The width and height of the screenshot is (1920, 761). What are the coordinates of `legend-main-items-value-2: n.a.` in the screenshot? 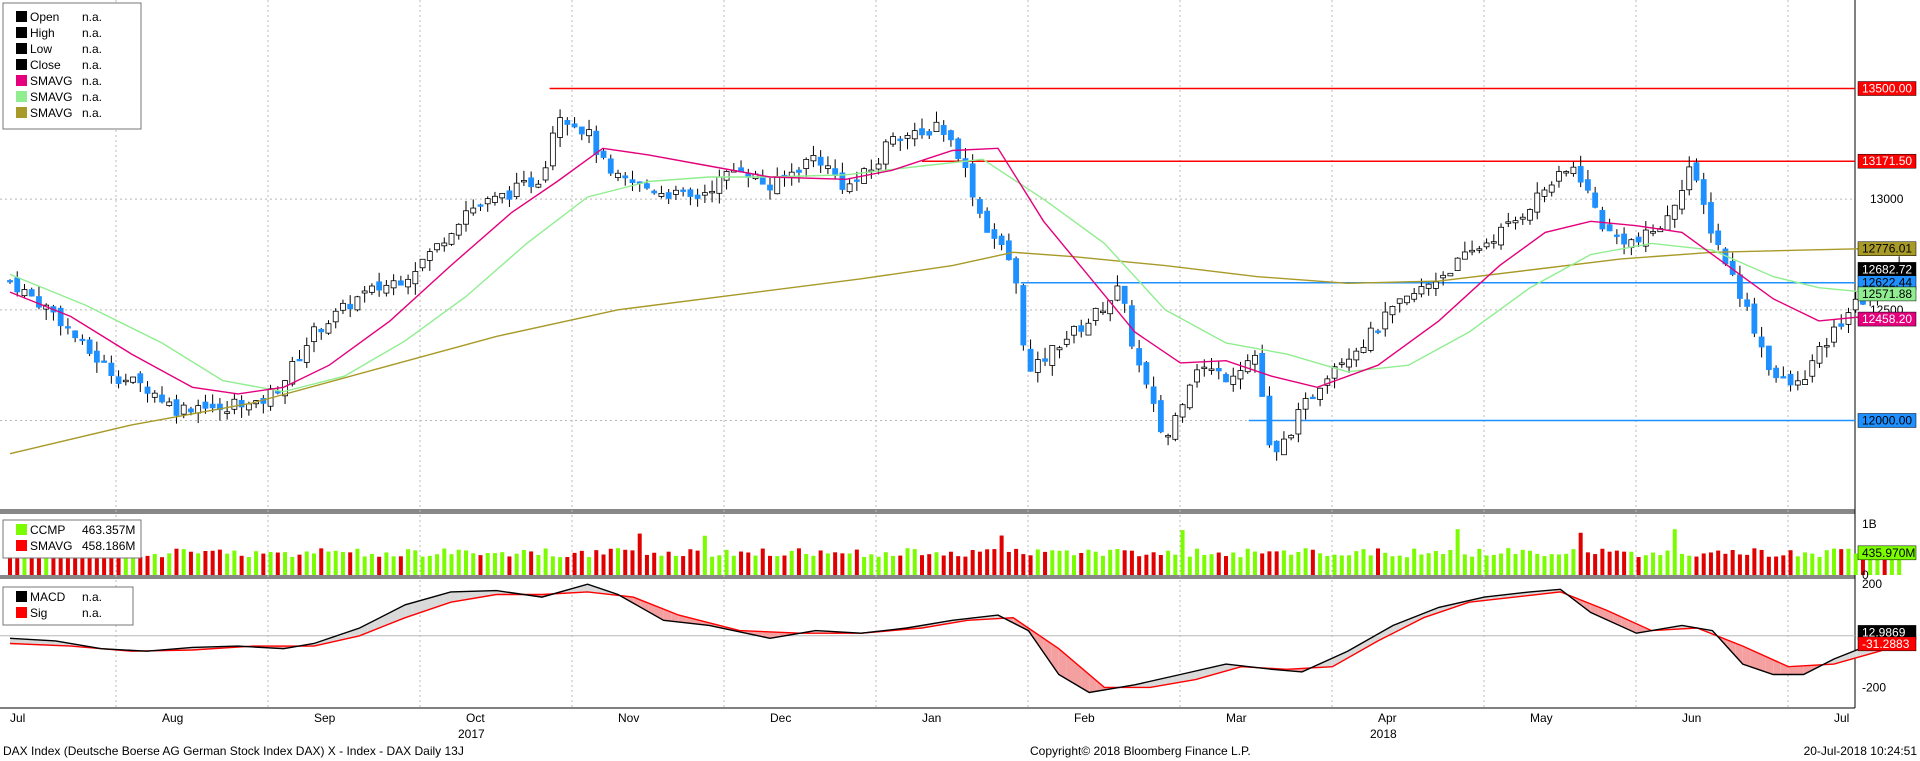 It's located at (92, 49).